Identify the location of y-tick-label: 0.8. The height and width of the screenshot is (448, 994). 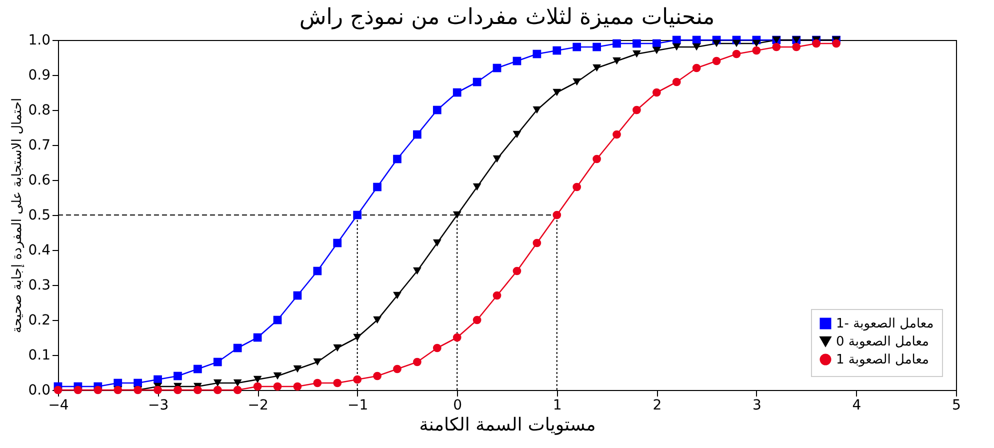
(39, 110).